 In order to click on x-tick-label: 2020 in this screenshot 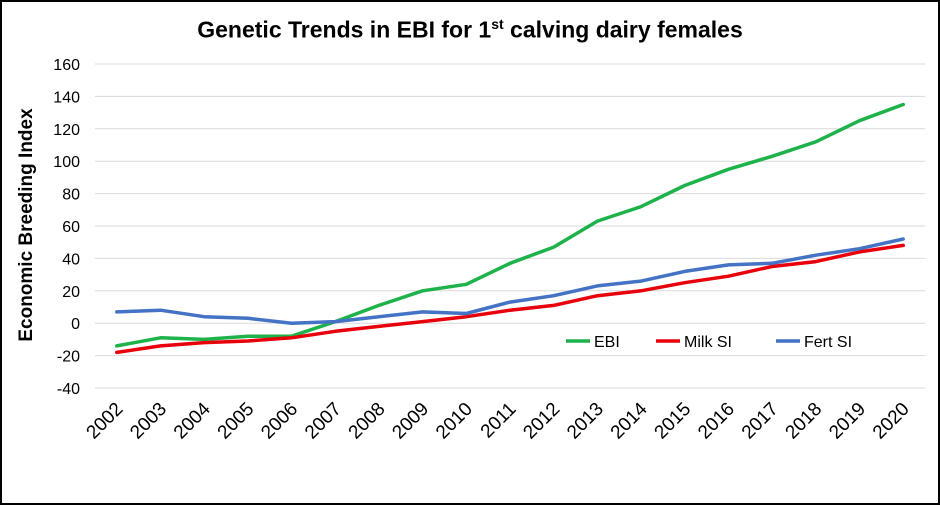, I will do `click(891, 421)`.